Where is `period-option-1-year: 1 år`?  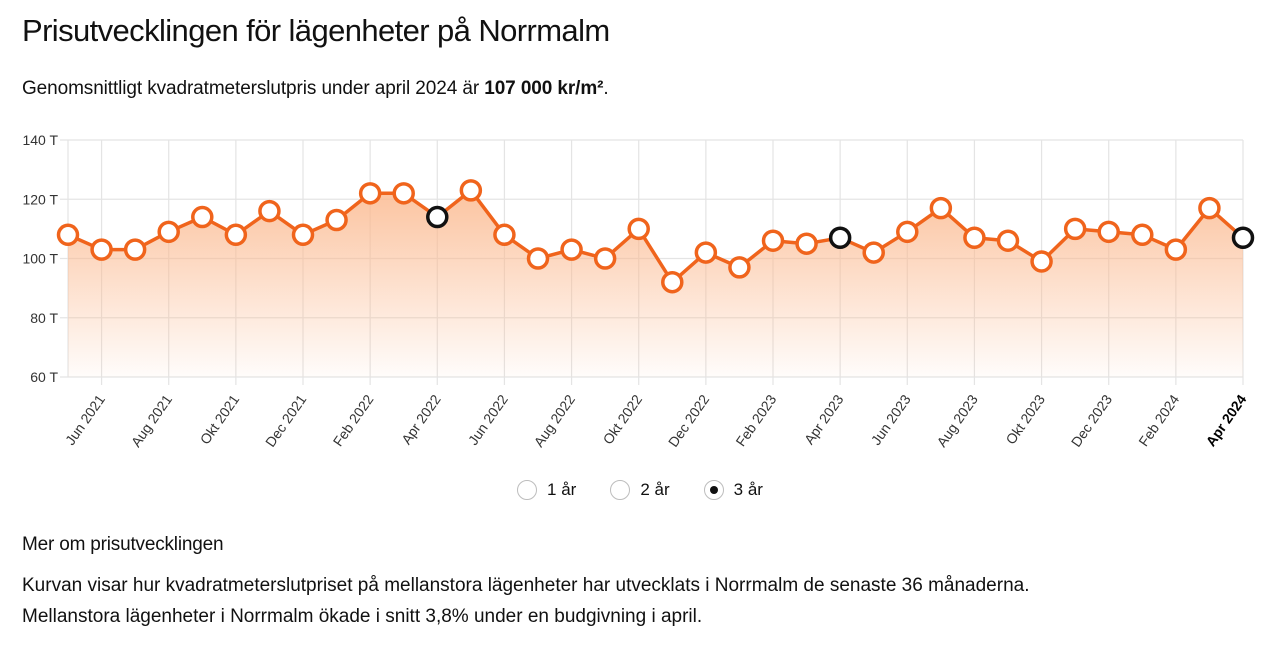 period-option-1-year: 1 år is located at coordinates (546, 490).